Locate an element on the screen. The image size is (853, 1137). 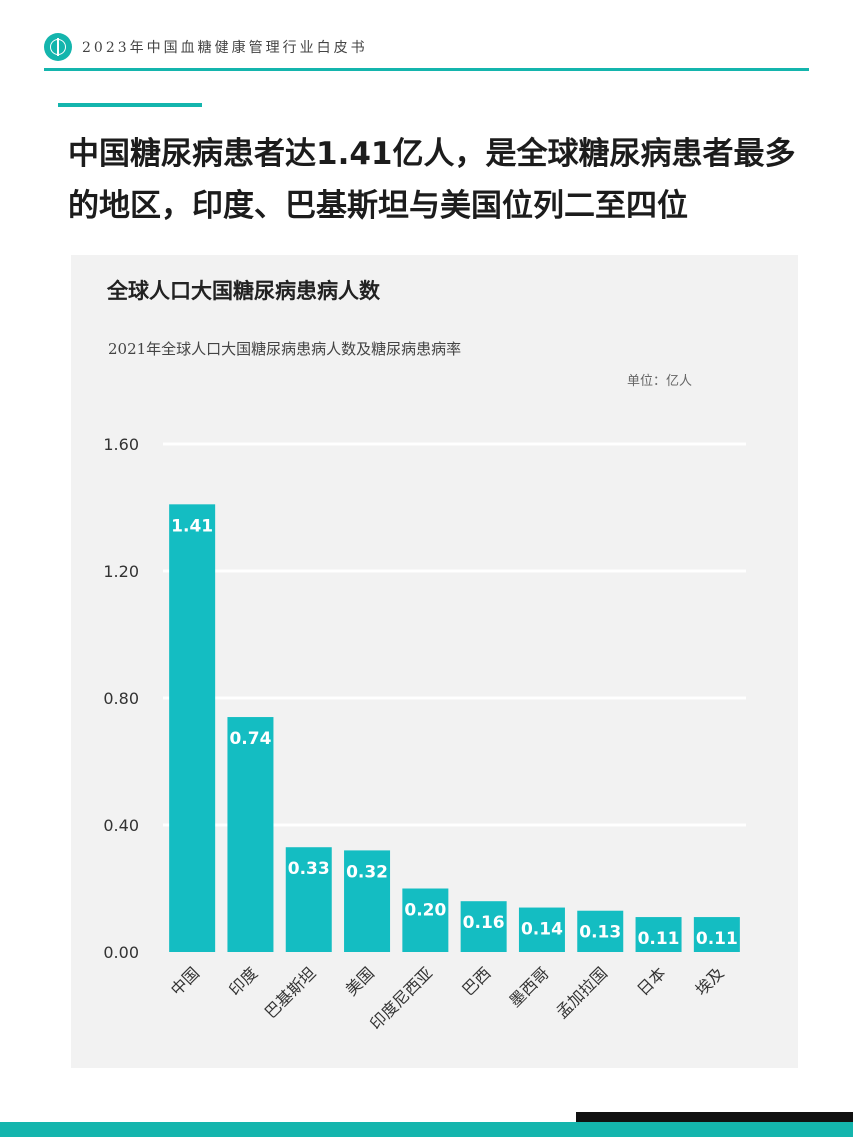
y-tick-label: 0.40 is located at coordinates (121, 825).